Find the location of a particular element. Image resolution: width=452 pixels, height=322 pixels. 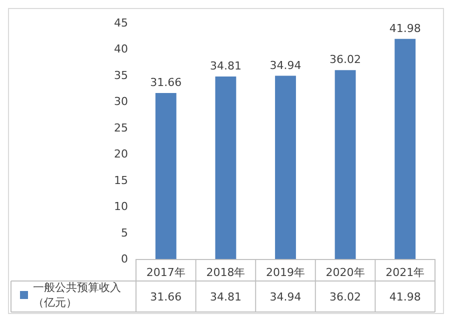

data-label: 31.66 is located at coordinates (166, 297).